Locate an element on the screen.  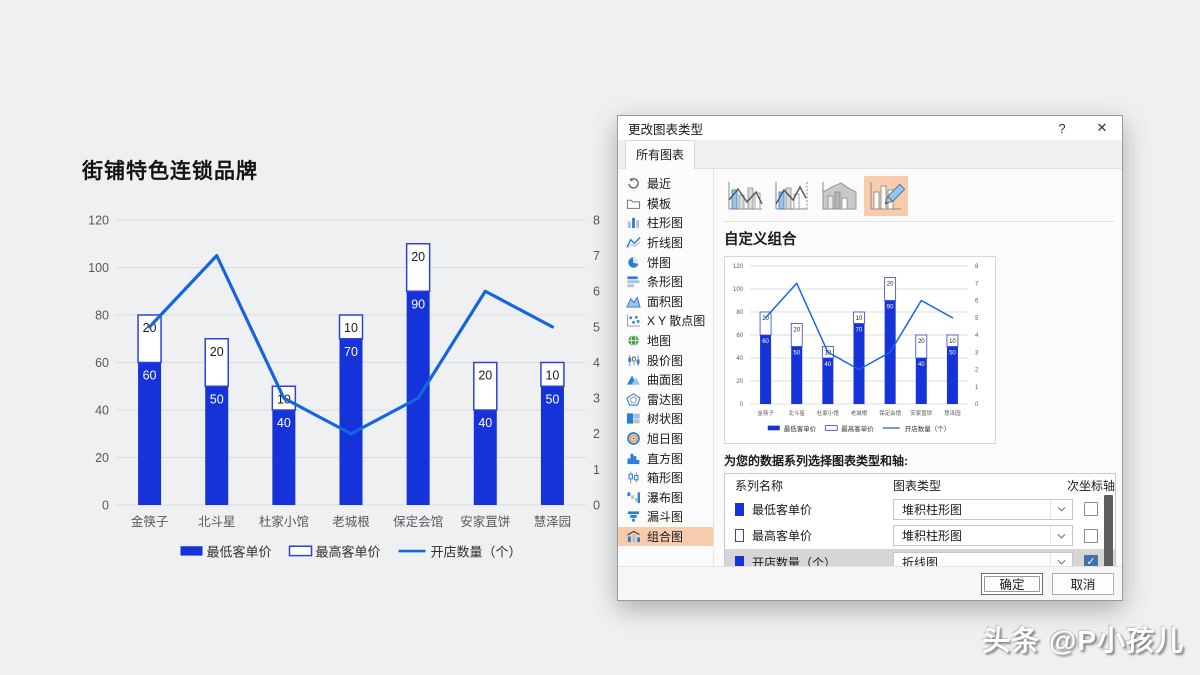
chart-type-map: 地图 is located at coordinates (665, 341).